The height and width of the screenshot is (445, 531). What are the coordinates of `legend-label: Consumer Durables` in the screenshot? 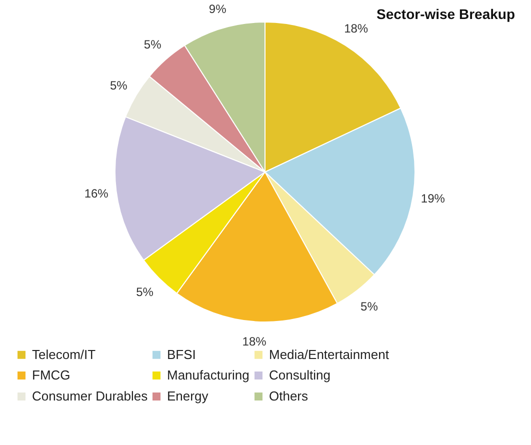 It's located at (90, 396).